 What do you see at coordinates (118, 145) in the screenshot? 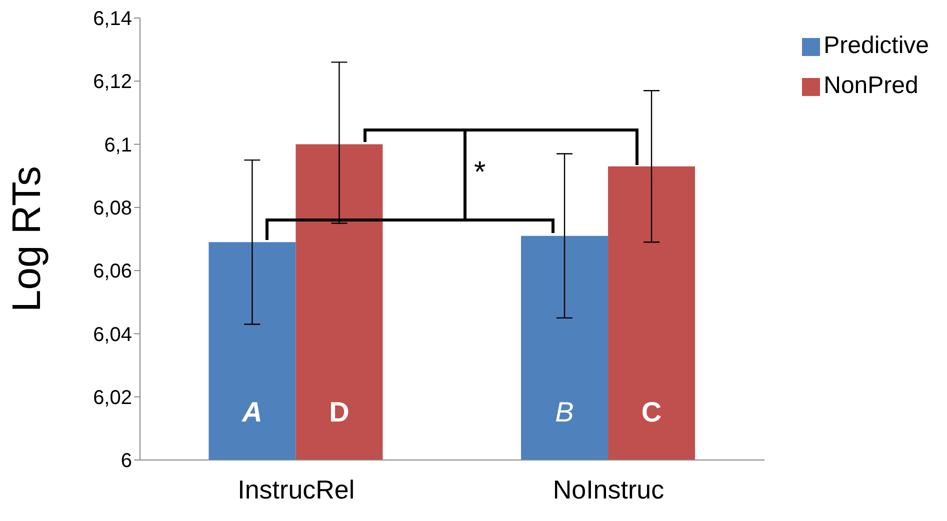
I see `y-tick-label: 6,1` at bounding box center [118, 145].